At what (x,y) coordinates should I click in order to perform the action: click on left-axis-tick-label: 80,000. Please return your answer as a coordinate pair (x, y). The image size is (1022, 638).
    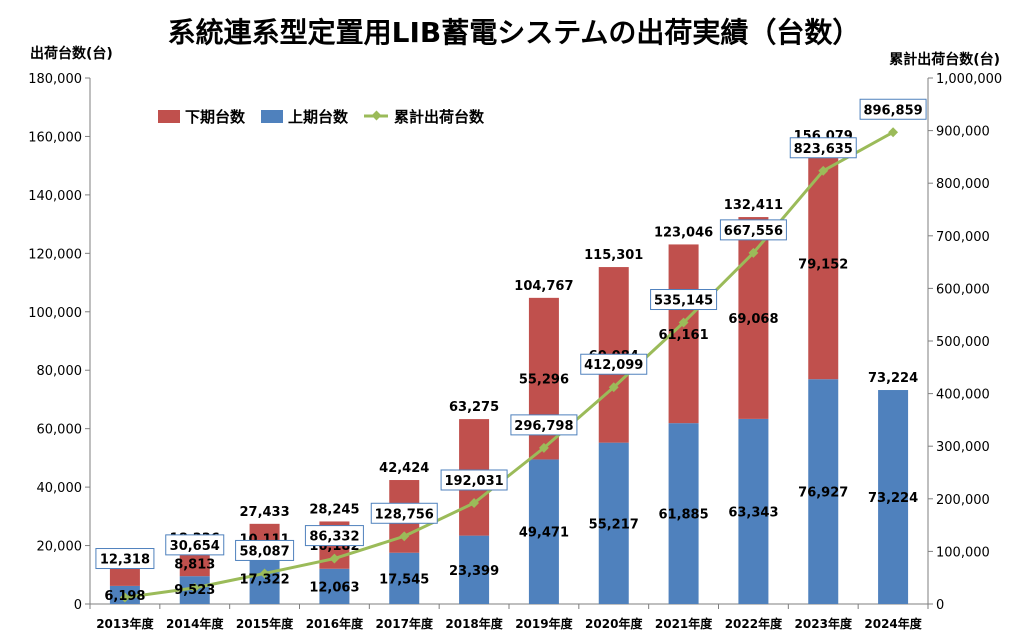
    Looking at the image, I should click on (60, 371).